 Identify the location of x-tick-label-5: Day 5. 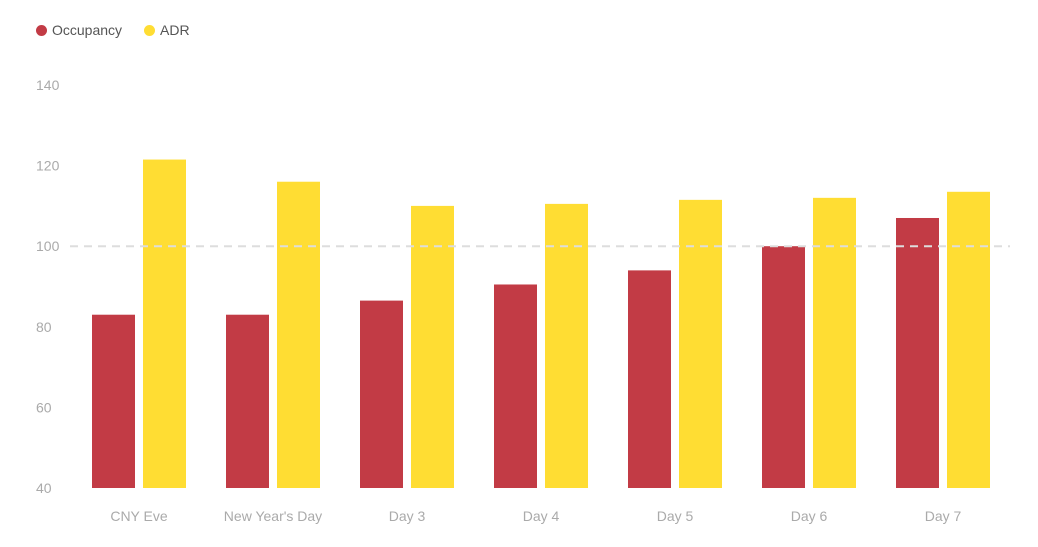
(675, 516).